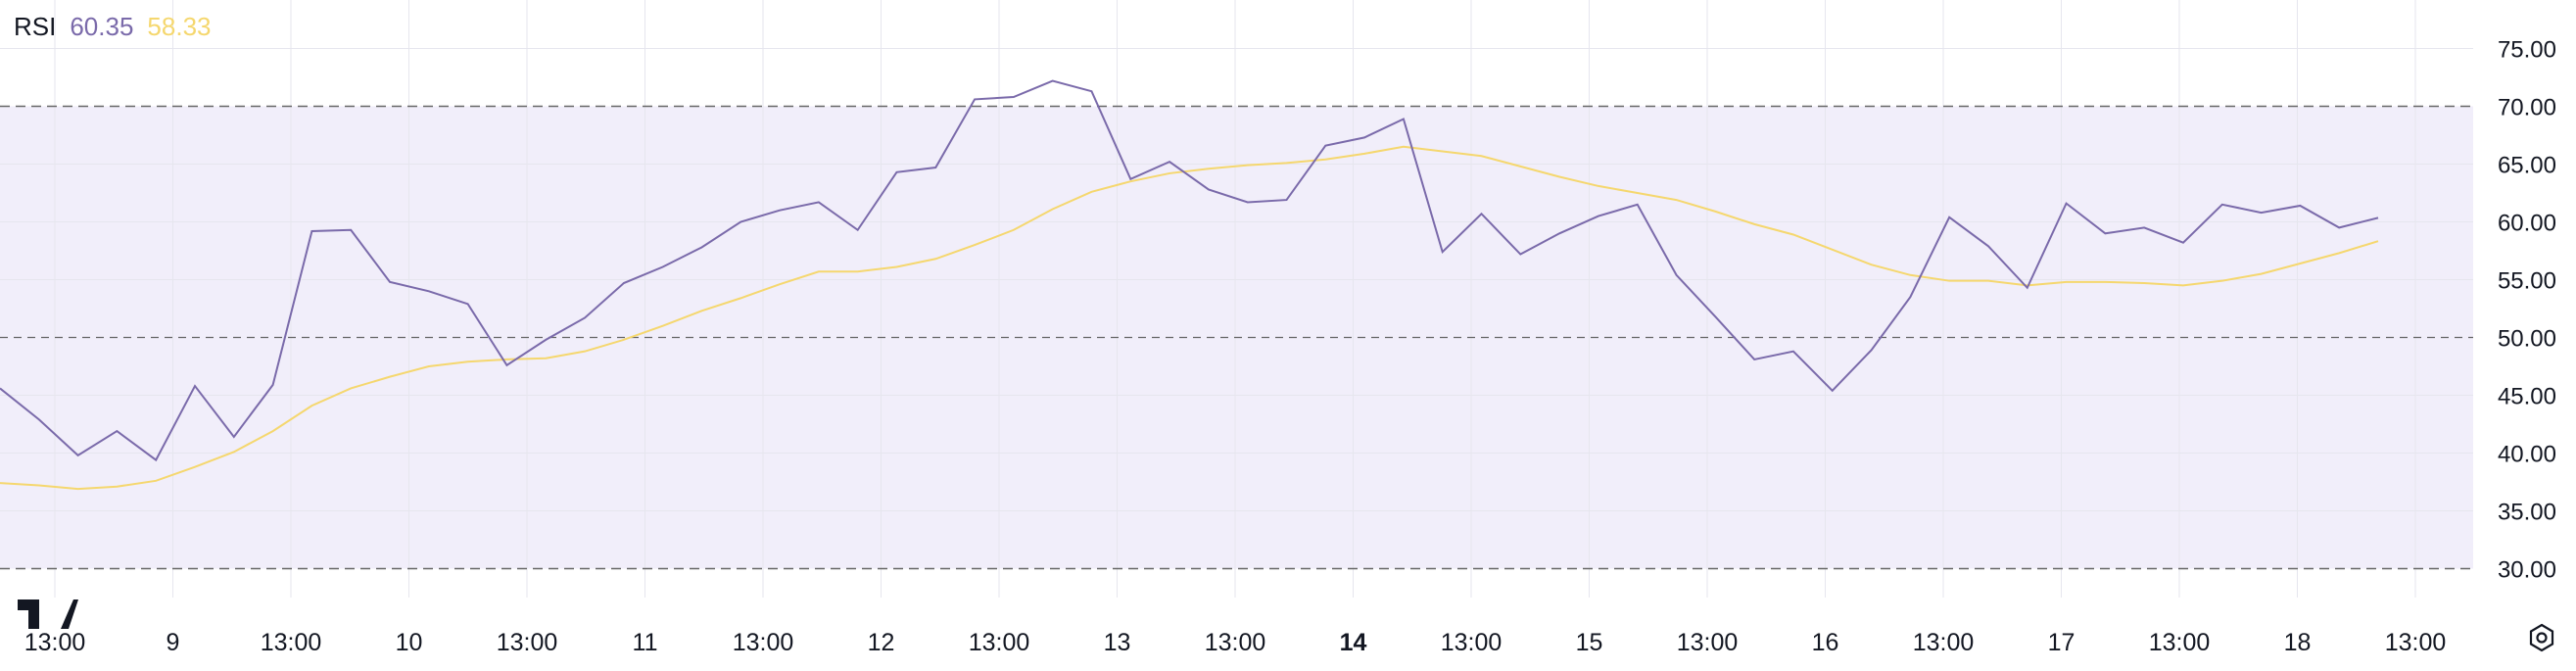 This screenshot has width=2576, height=671. What do you see at coordinates (48, 609) in the screenshot?
I see `tradingview-logo-icon` at bounding box center [48, 609].